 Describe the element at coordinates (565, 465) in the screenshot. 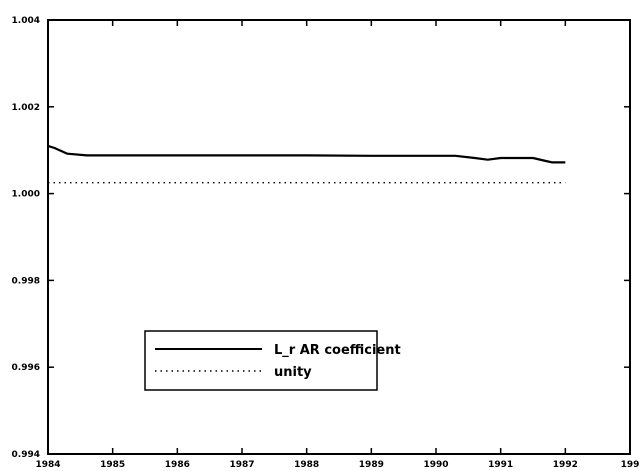

I see `x-tick-label: 1992` at that location.